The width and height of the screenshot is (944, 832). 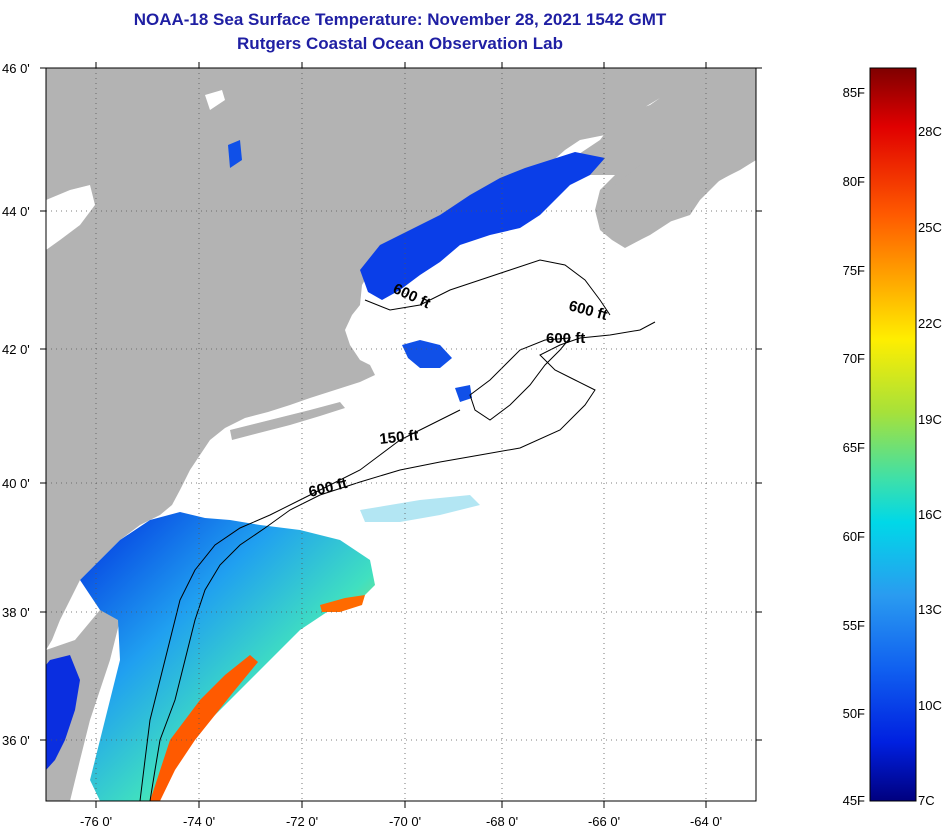 What do you see at coordinates (63, 712) in the screenshot?
I see `sst-chesapeake` at bounding box center [63, 712].